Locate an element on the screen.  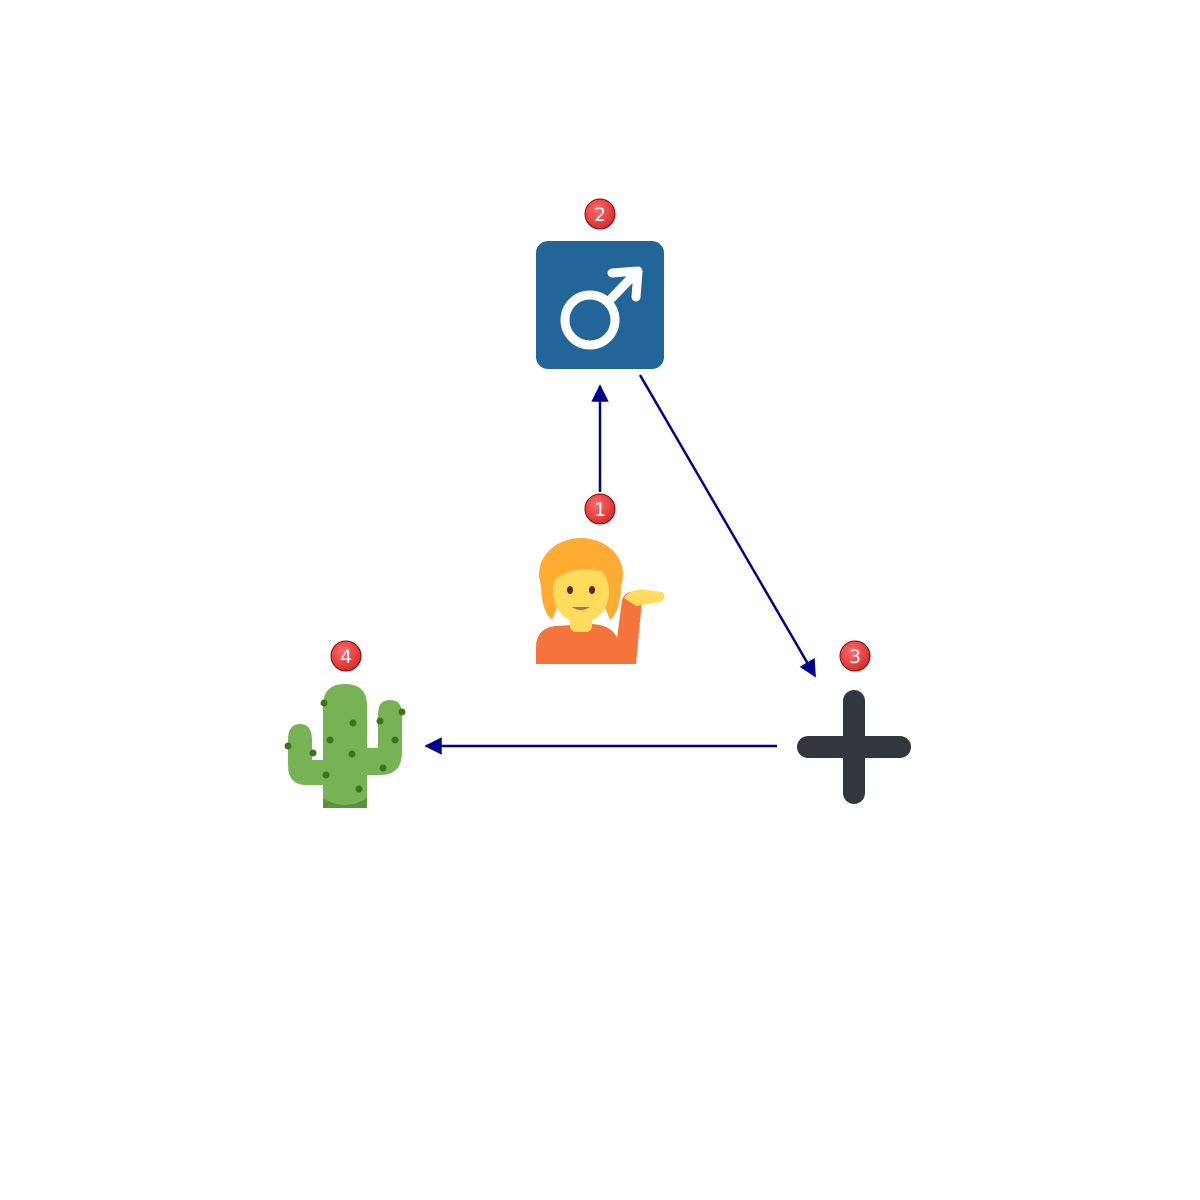
node-2: 2 is located at coordinates (600, 283).